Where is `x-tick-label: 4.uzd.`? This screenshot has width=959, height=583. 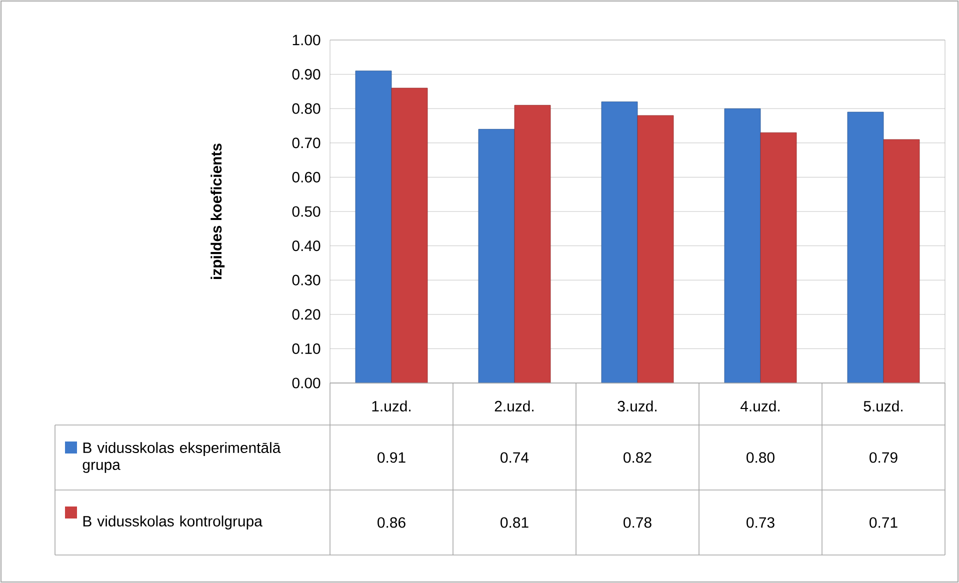 x-tick-label: 4.uzd. is located at coordinates (760, 406).